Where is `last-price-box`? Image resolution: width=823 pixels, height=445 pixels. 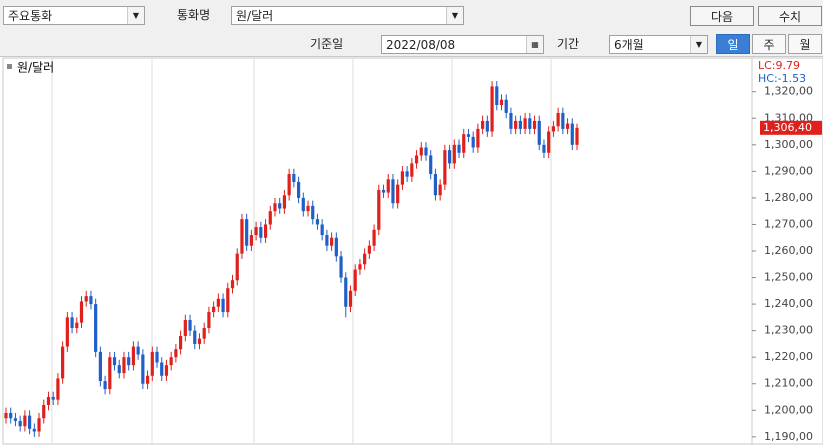
last-price-box is located at coordinates (791, 127).